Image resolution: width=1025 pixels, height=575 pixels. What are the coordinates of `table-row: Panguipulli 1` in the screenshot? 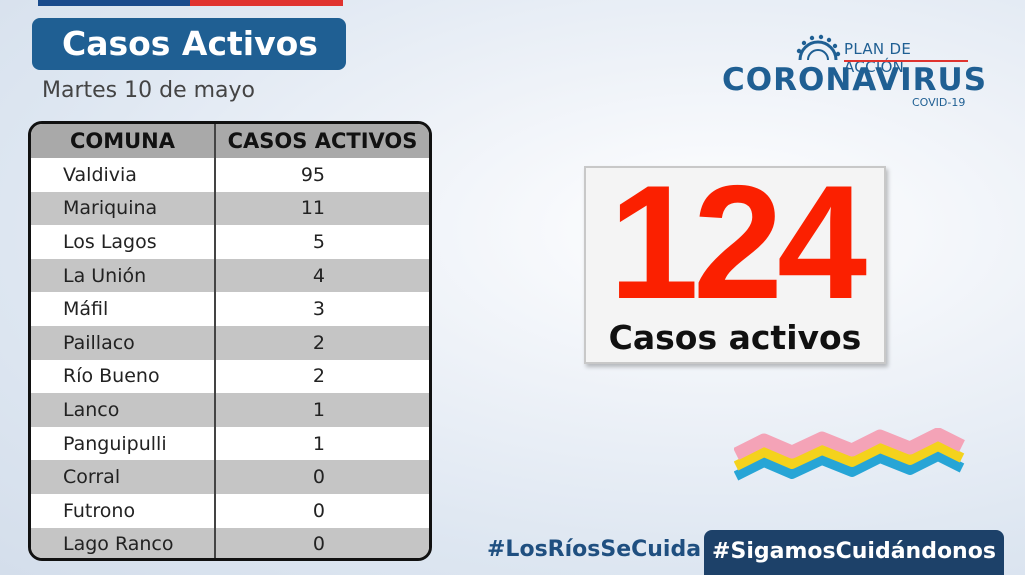 It's located at (230, 443).